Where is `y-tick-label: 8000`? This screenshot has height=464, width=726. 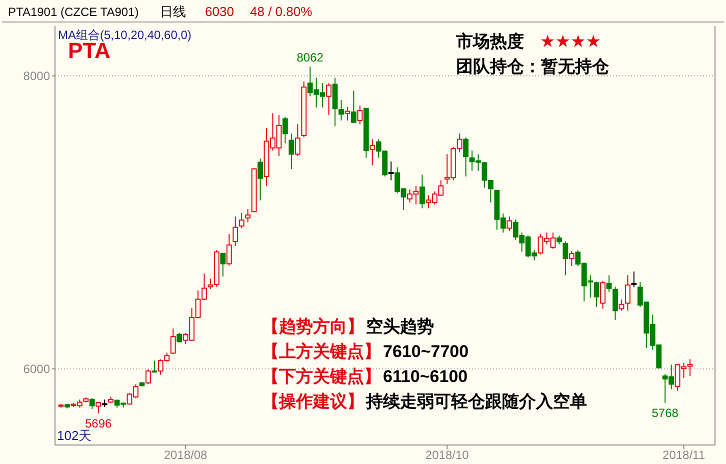
y-tick-label: 8000 is located at coordinates (36, 75).